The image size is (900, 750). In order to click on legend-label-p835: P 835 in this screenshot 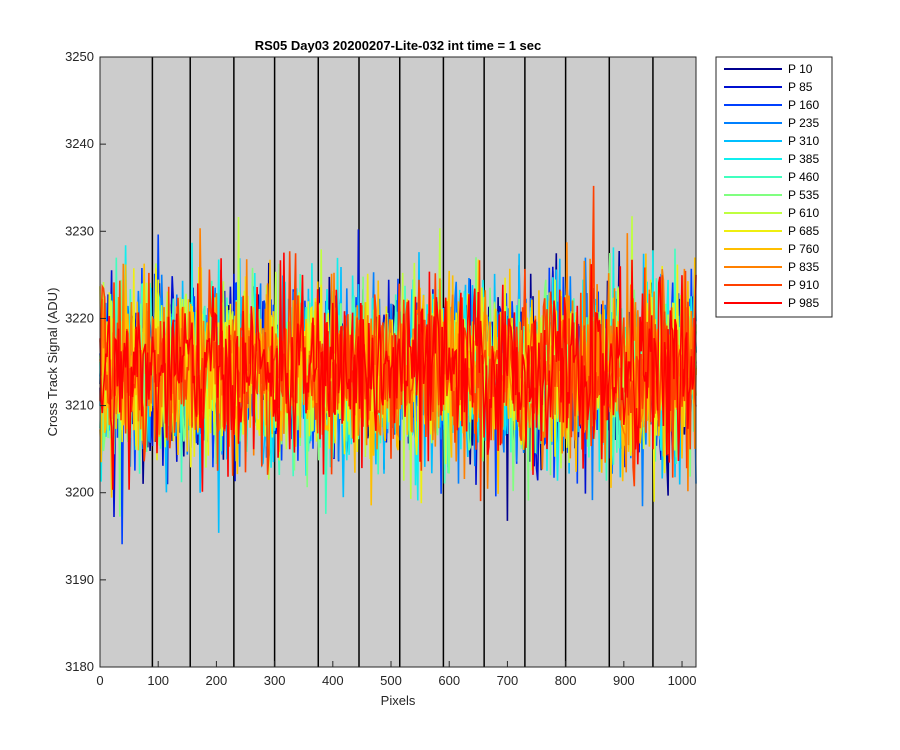, I will do `click(803, 267)`.